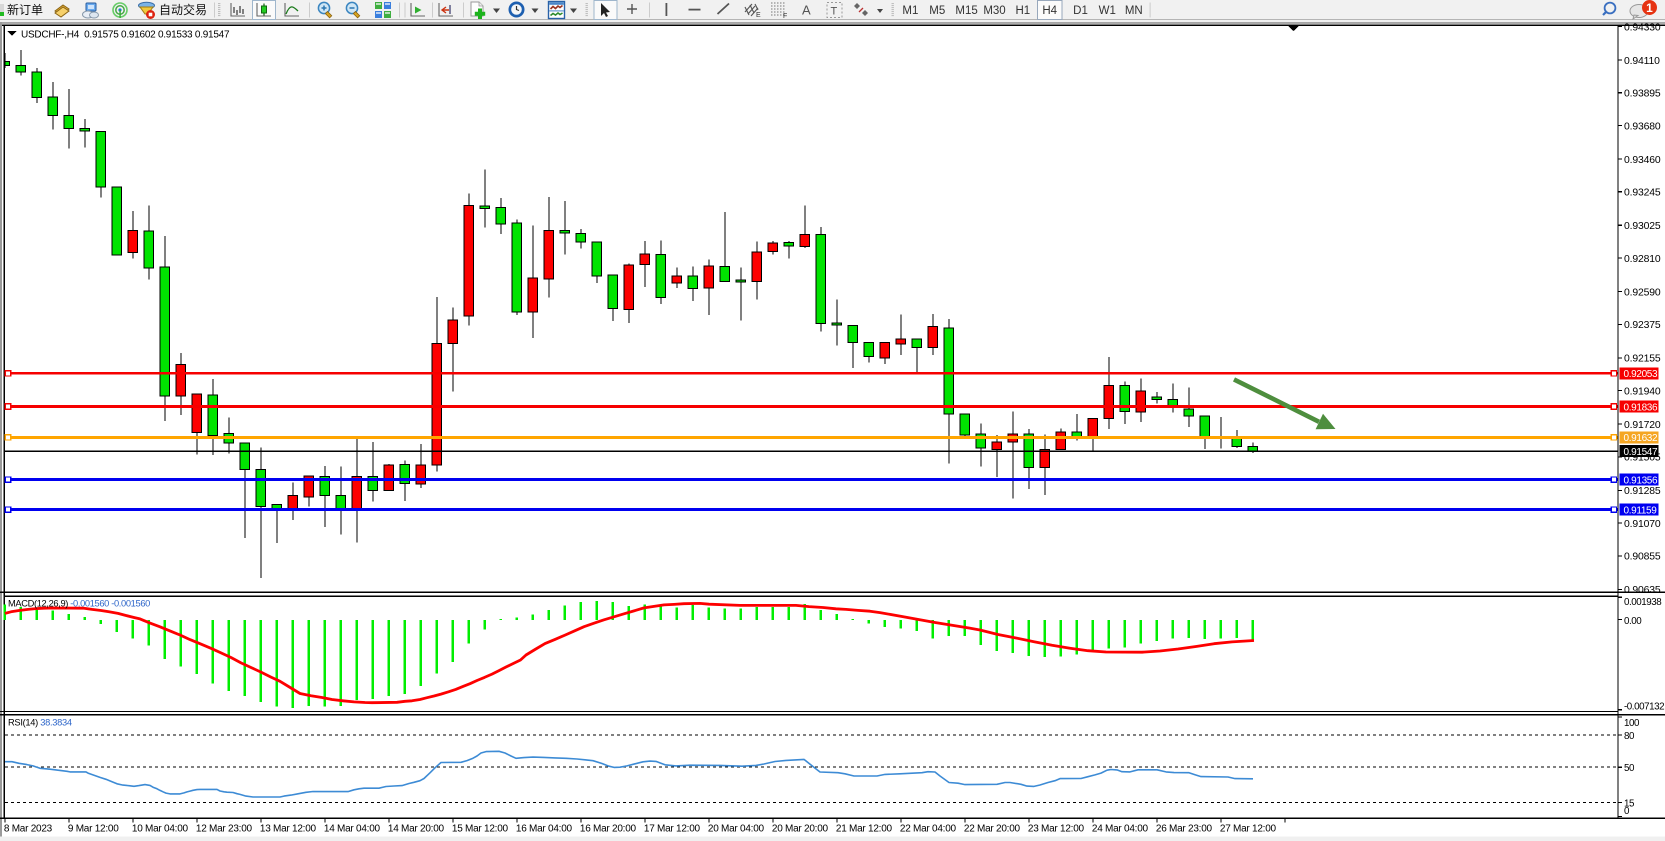 Image resolution: width=1665 pixels, height=841 pixels. Describe the element at coordinates (1642, 27) in the screenshot. I see `svg-text: 0.94330` at that location.